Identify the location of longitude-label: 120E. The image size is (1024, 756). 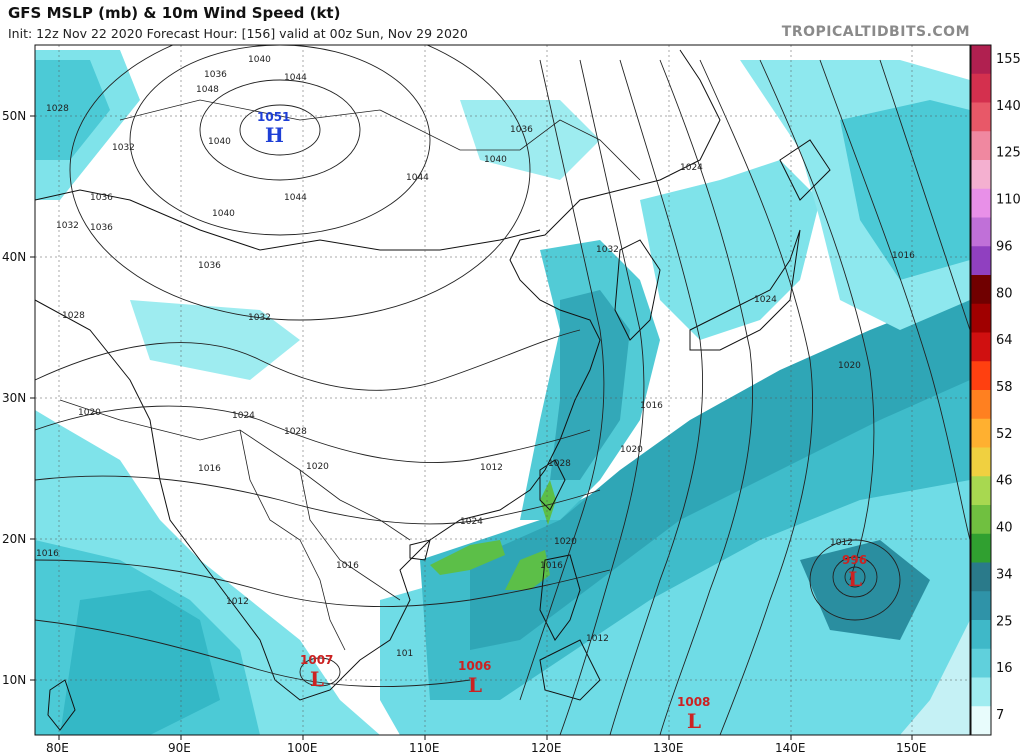
(546, 748).